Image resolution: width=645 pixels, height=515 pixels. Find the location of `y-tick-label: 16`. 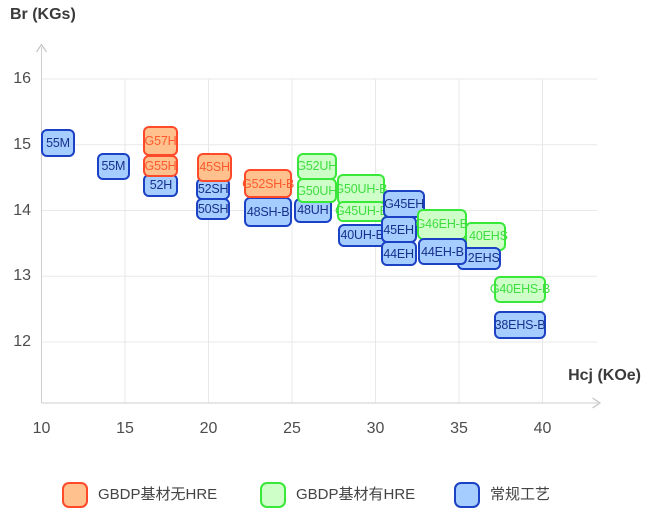

y-tick-label: 16 is located at coordinates (22, 78).